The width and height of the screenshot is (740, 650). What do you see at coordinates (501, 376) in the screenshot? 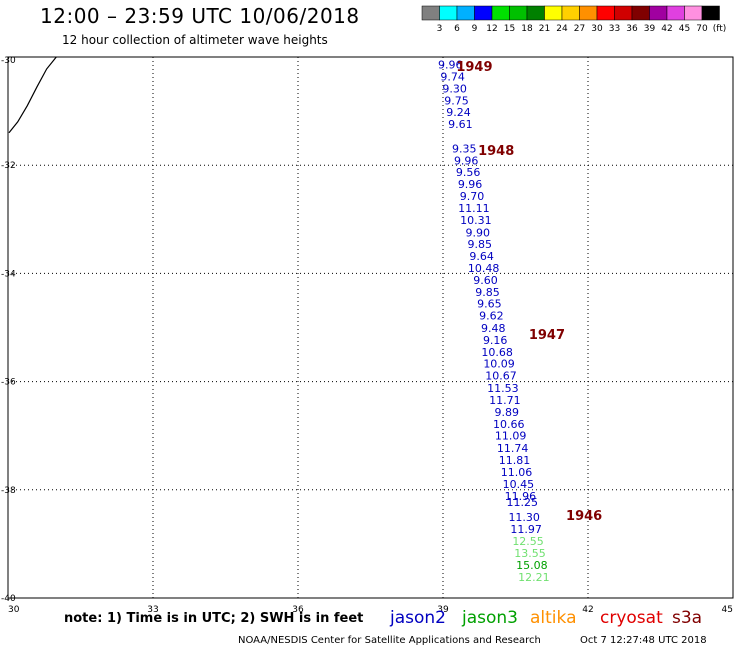
I see `wave-height-label: 10.67` at bounding box center [501, 376].